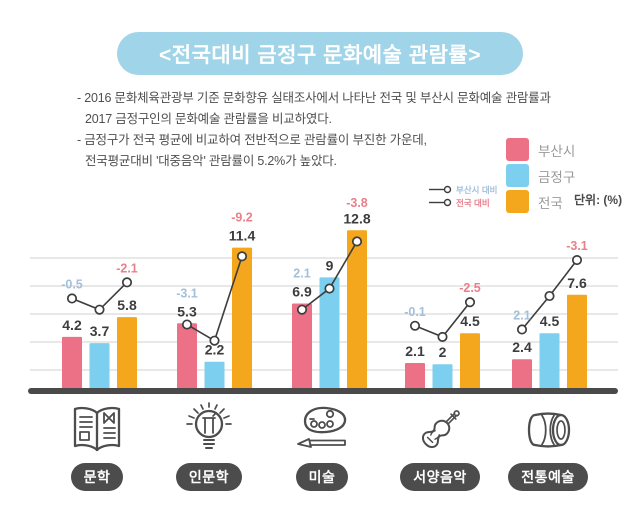 This screenshot has width=640, height=507. I want to click on bar-부산시-인문학, so click(187, 356).